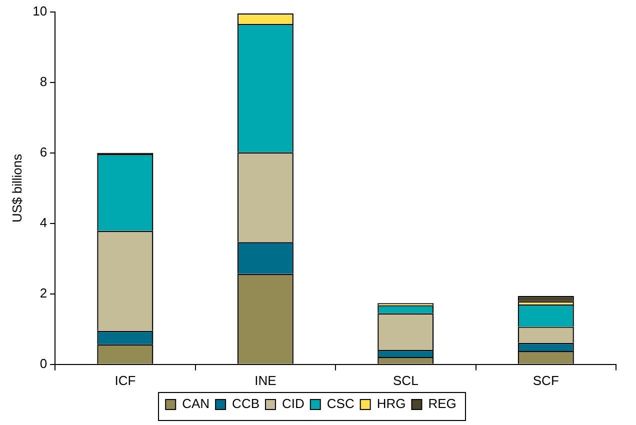 This screenshot has height=425, width=636. Describe the element at coordinates (391, 404) in the screenshot. I see `legend-label: HRG` at that location.